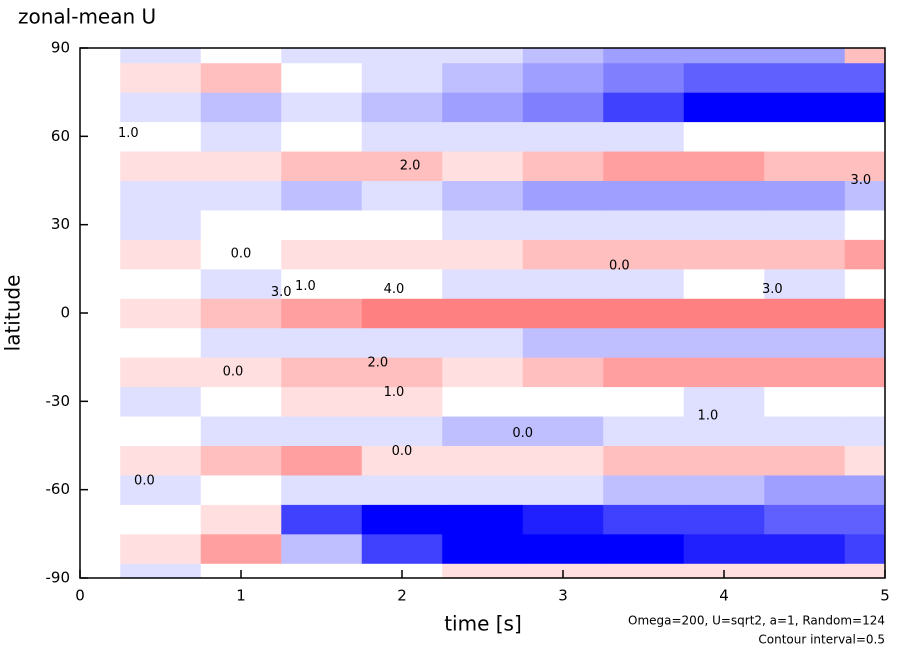 This screenshot has height=658, width=904. Describe the element at coordinates (60, 48) in the screenshot. I see `y-tick-label: 90` at that location.